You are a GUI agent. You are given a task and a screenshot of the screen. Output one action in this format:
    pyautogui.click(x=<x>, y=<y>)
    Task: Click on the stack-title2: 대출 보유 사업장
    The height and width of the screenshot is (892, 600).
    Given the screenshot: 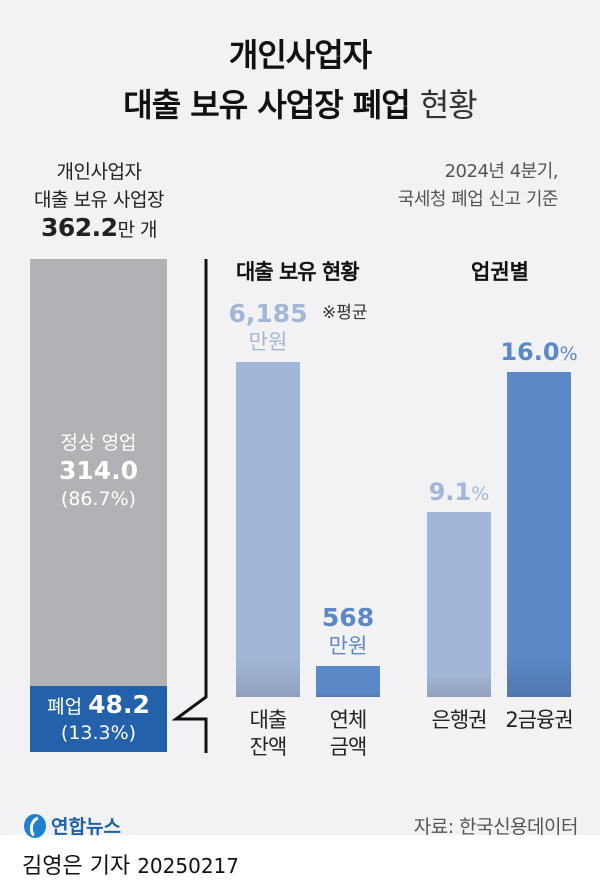 What is the action you would take?
    pyautogui.click(x=99, y=200)
    